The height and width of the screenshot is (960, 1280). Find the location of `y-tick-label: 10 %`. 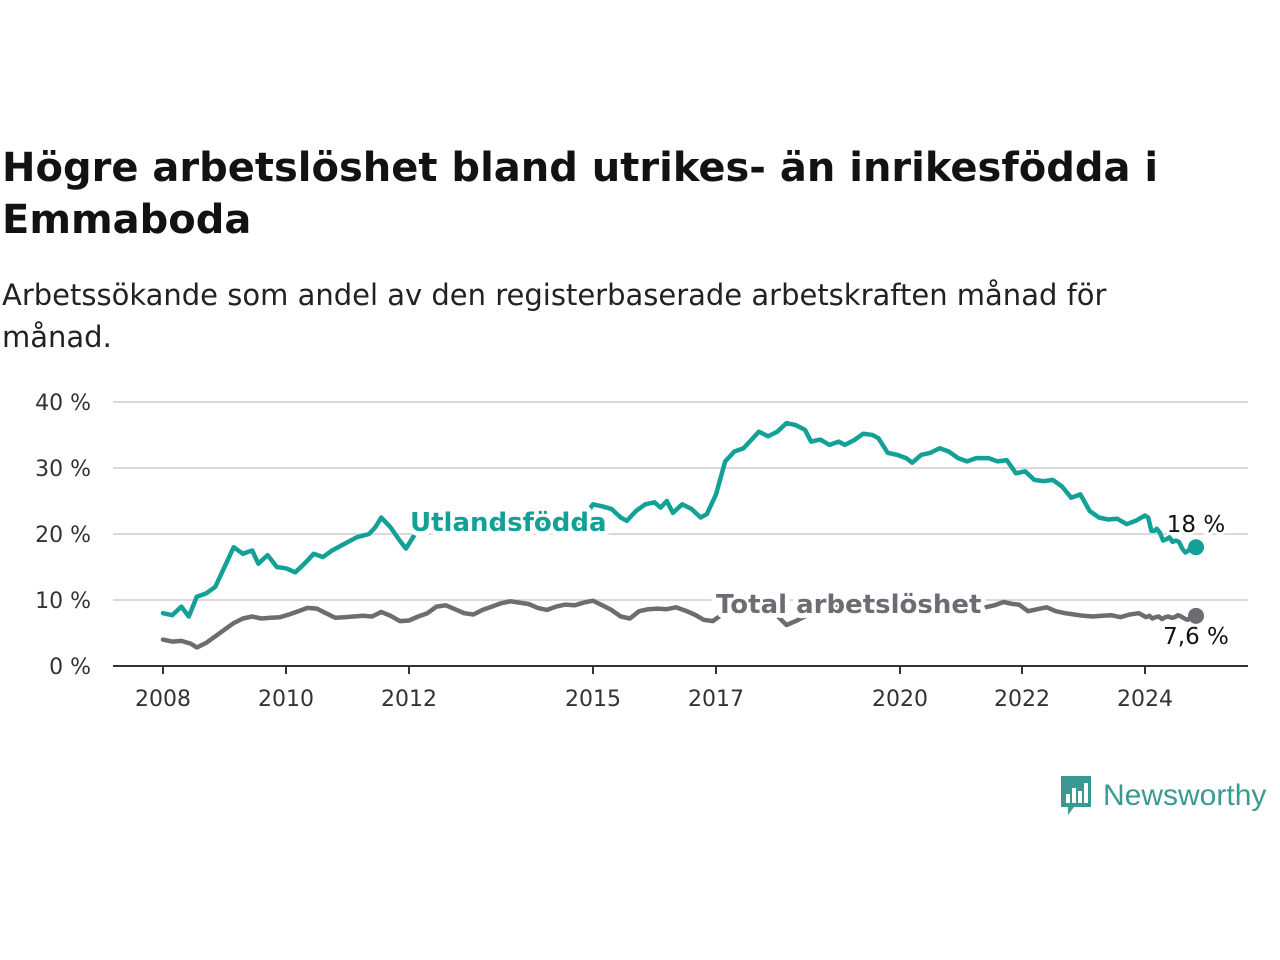

y-tick-label: 10 % is located at coordinates (63, 601).